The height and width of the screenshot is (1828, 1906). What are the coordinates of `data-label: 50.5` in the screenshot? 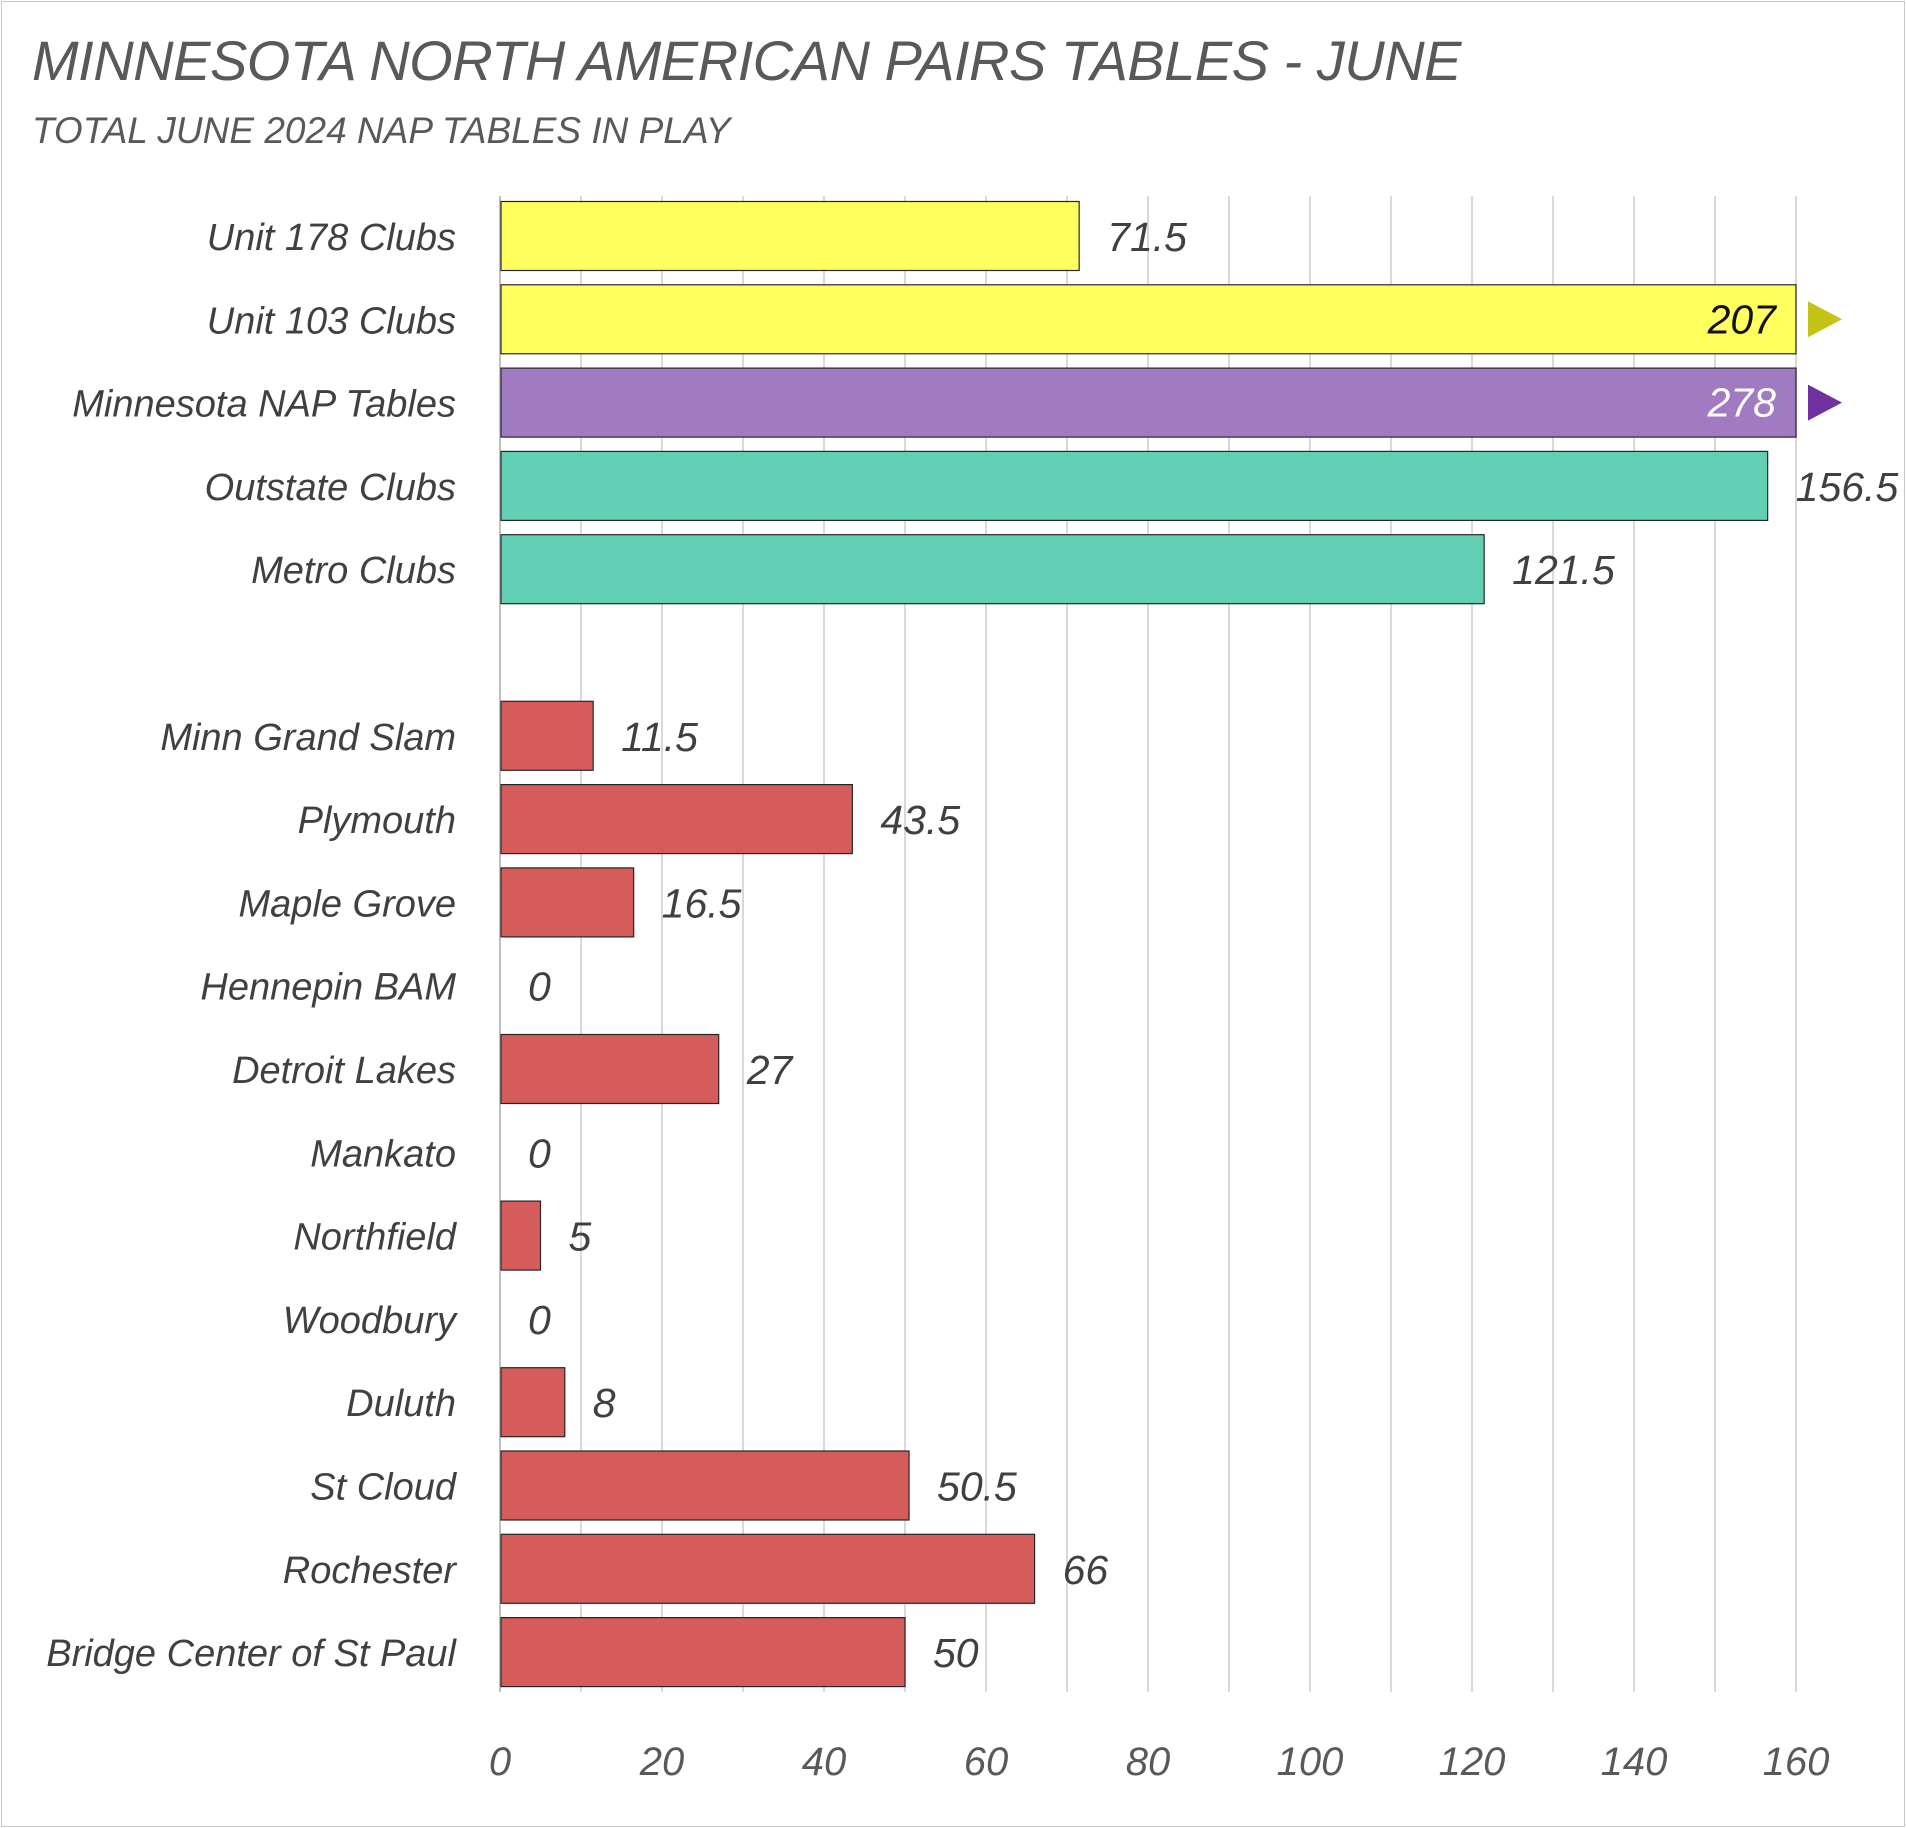 It's located at (977, 1487).